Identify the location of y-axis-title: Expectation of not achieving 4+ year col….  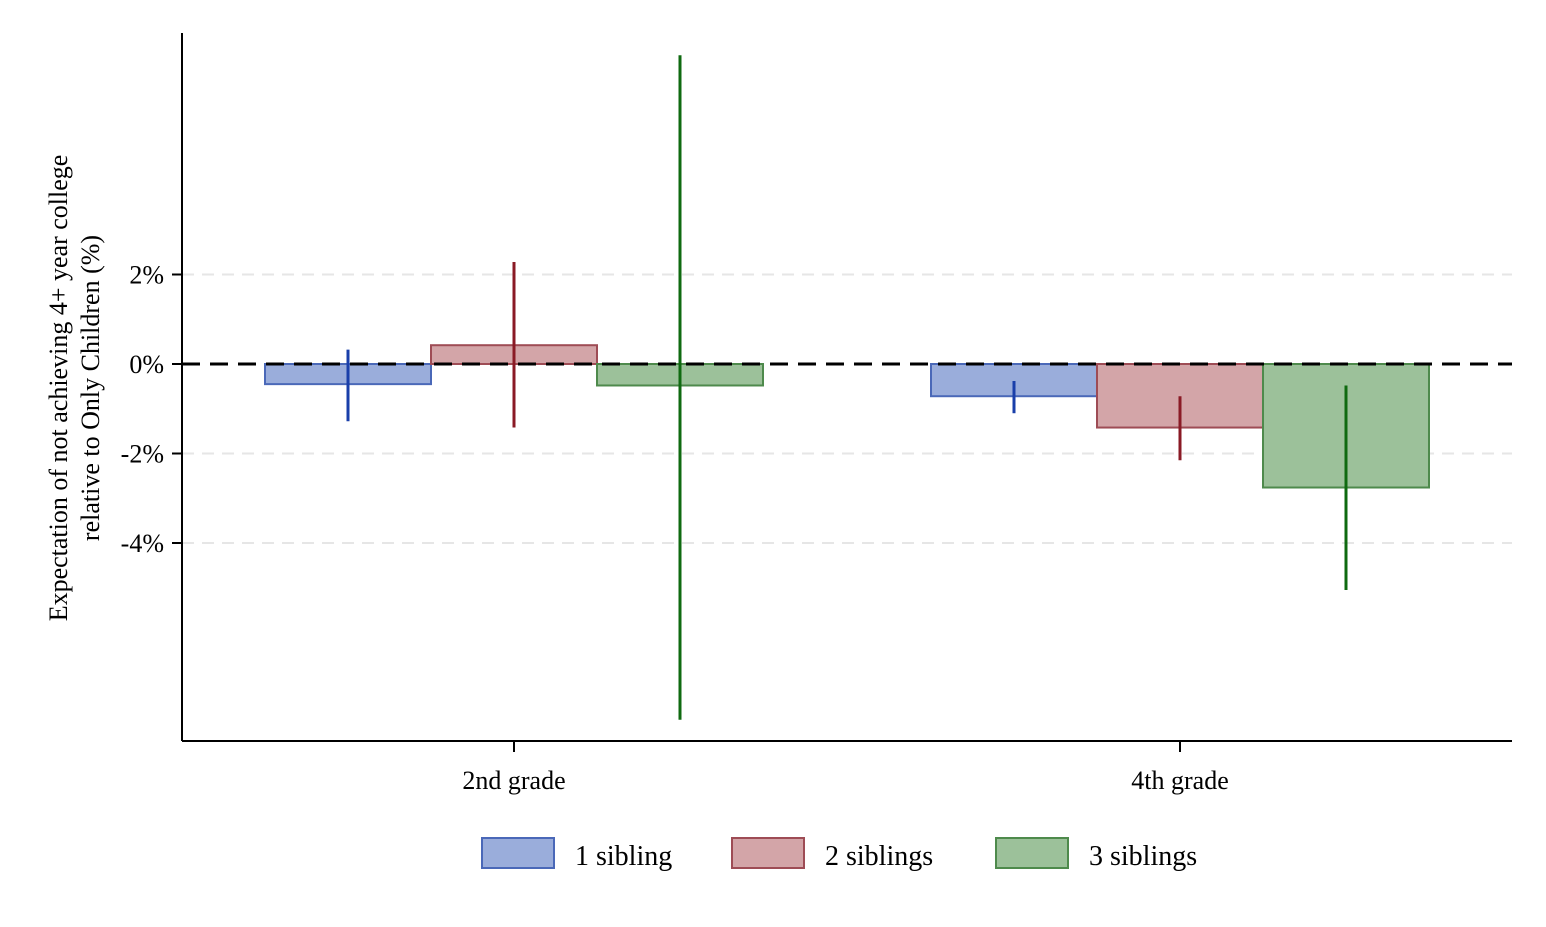
(74, 388).